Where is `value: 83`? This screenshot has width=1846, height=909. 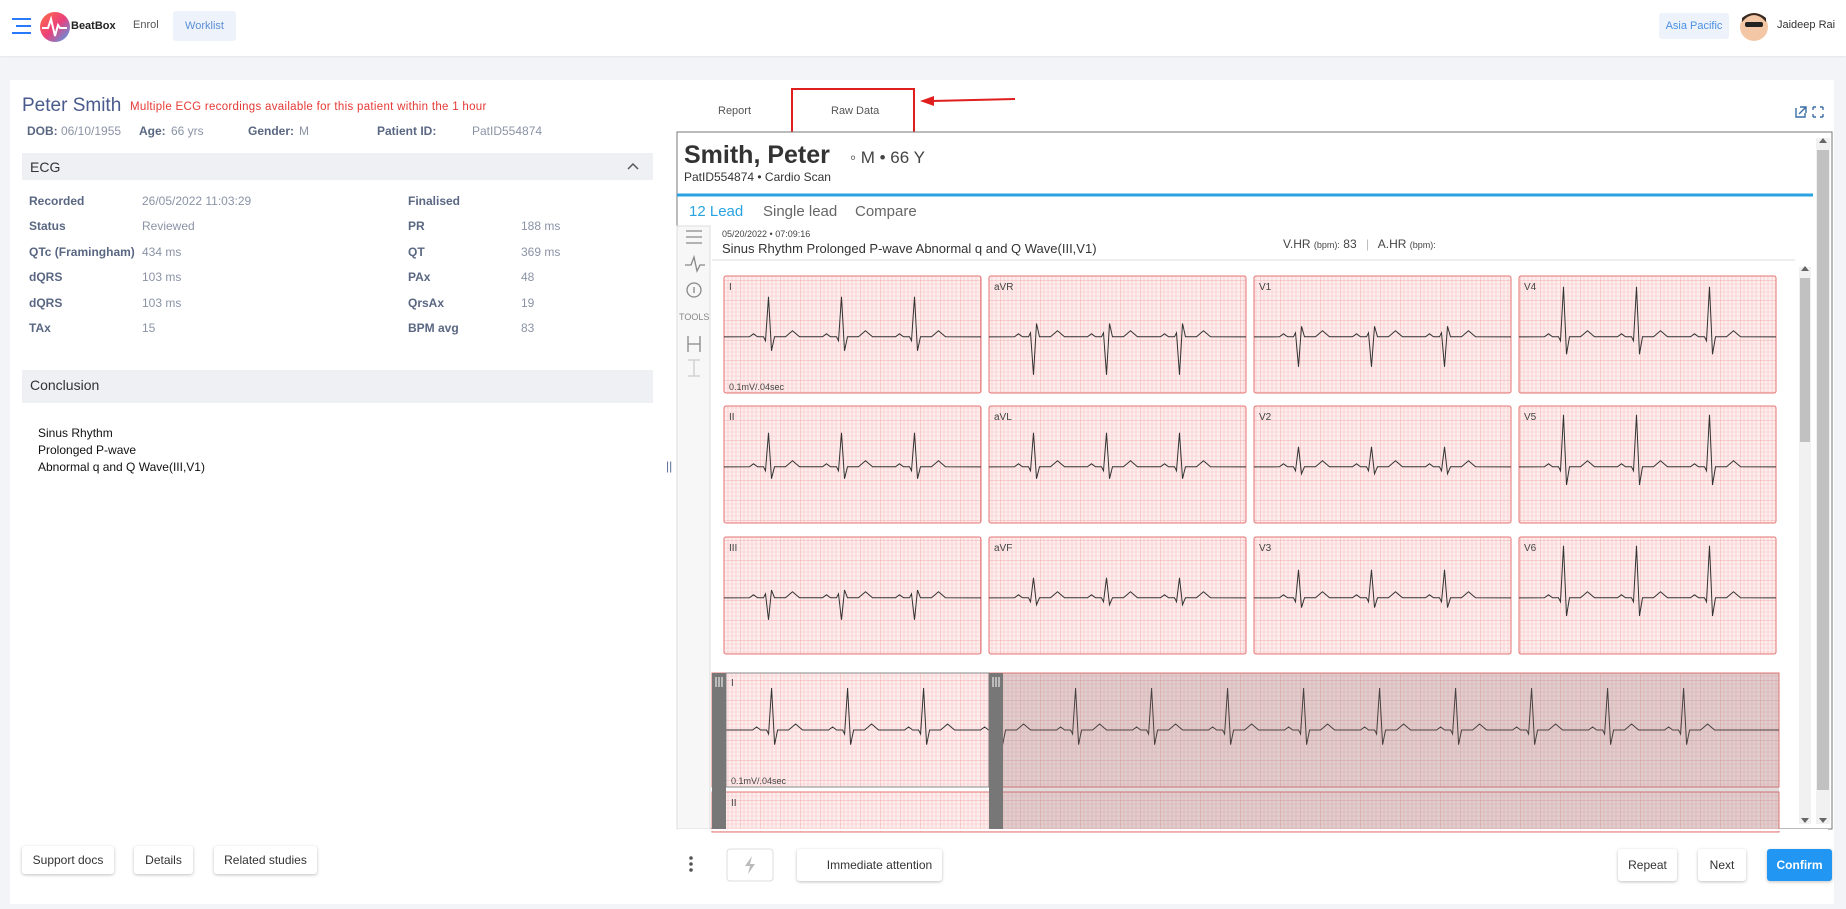 value: 83 is located at coordinates (1350, 244).